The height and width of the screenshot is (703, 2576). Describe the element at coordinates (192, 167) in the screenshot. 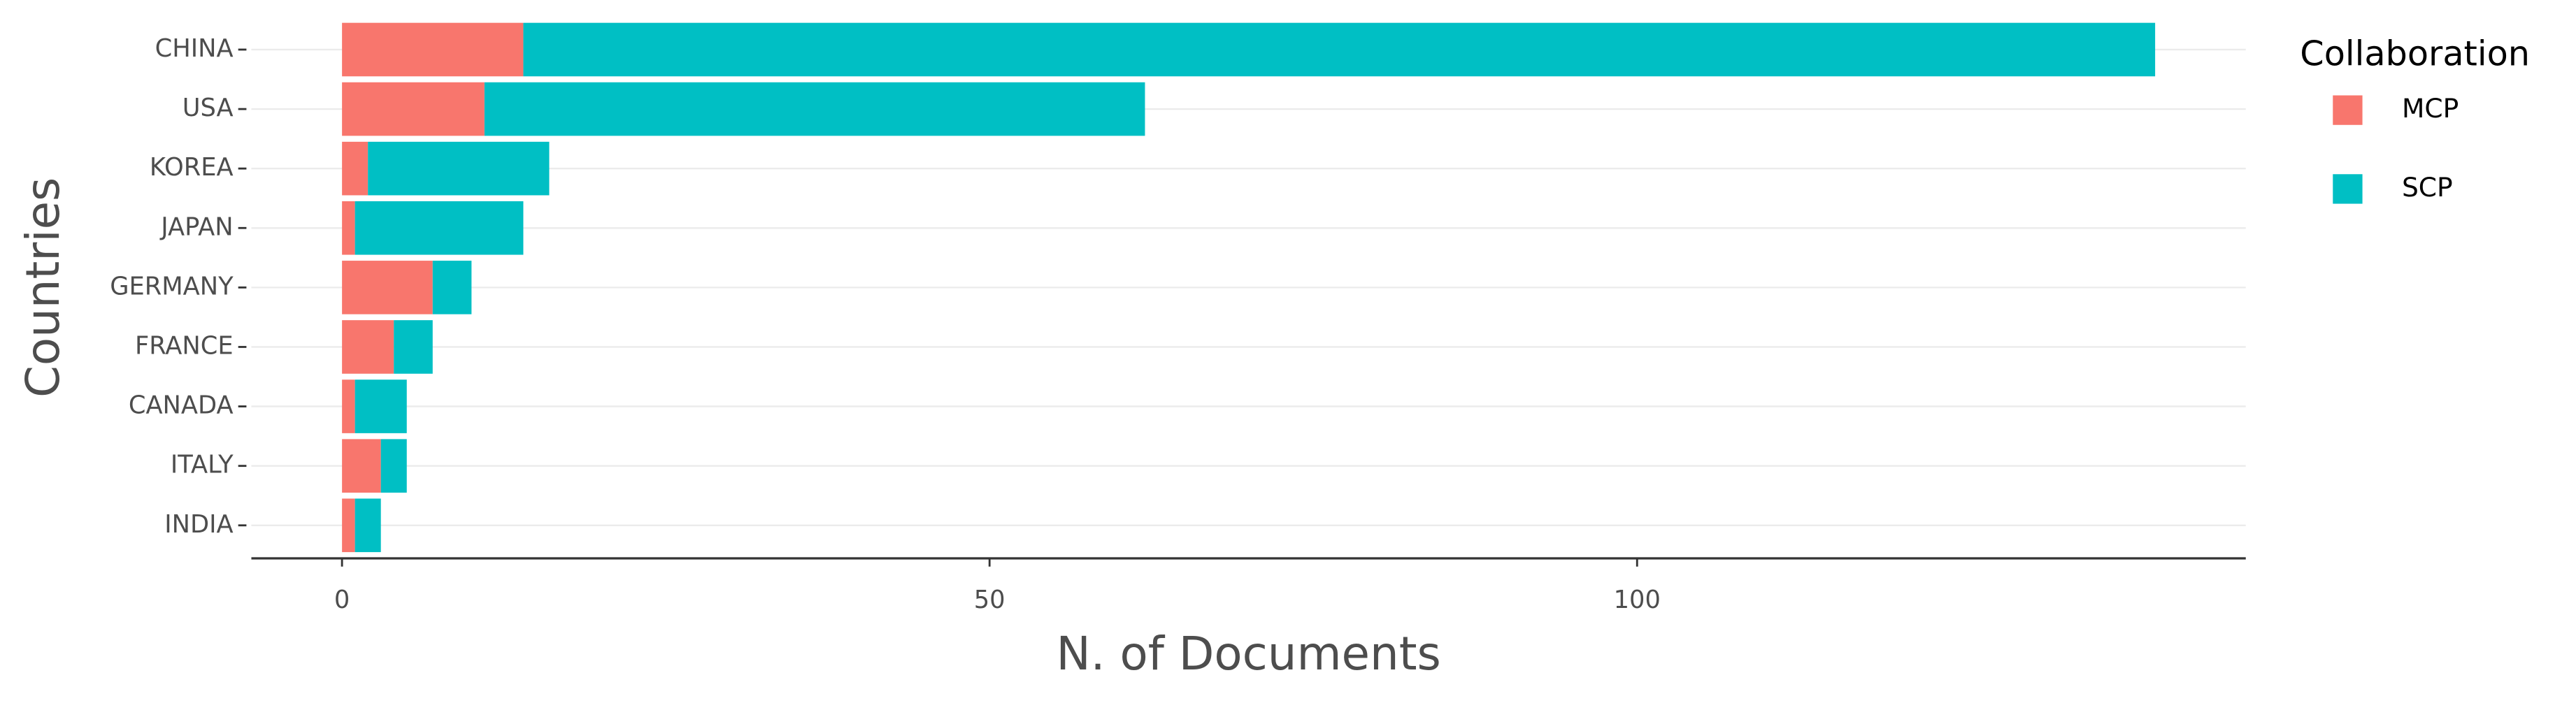

I see `y-tick-label: KOREA` at that location.